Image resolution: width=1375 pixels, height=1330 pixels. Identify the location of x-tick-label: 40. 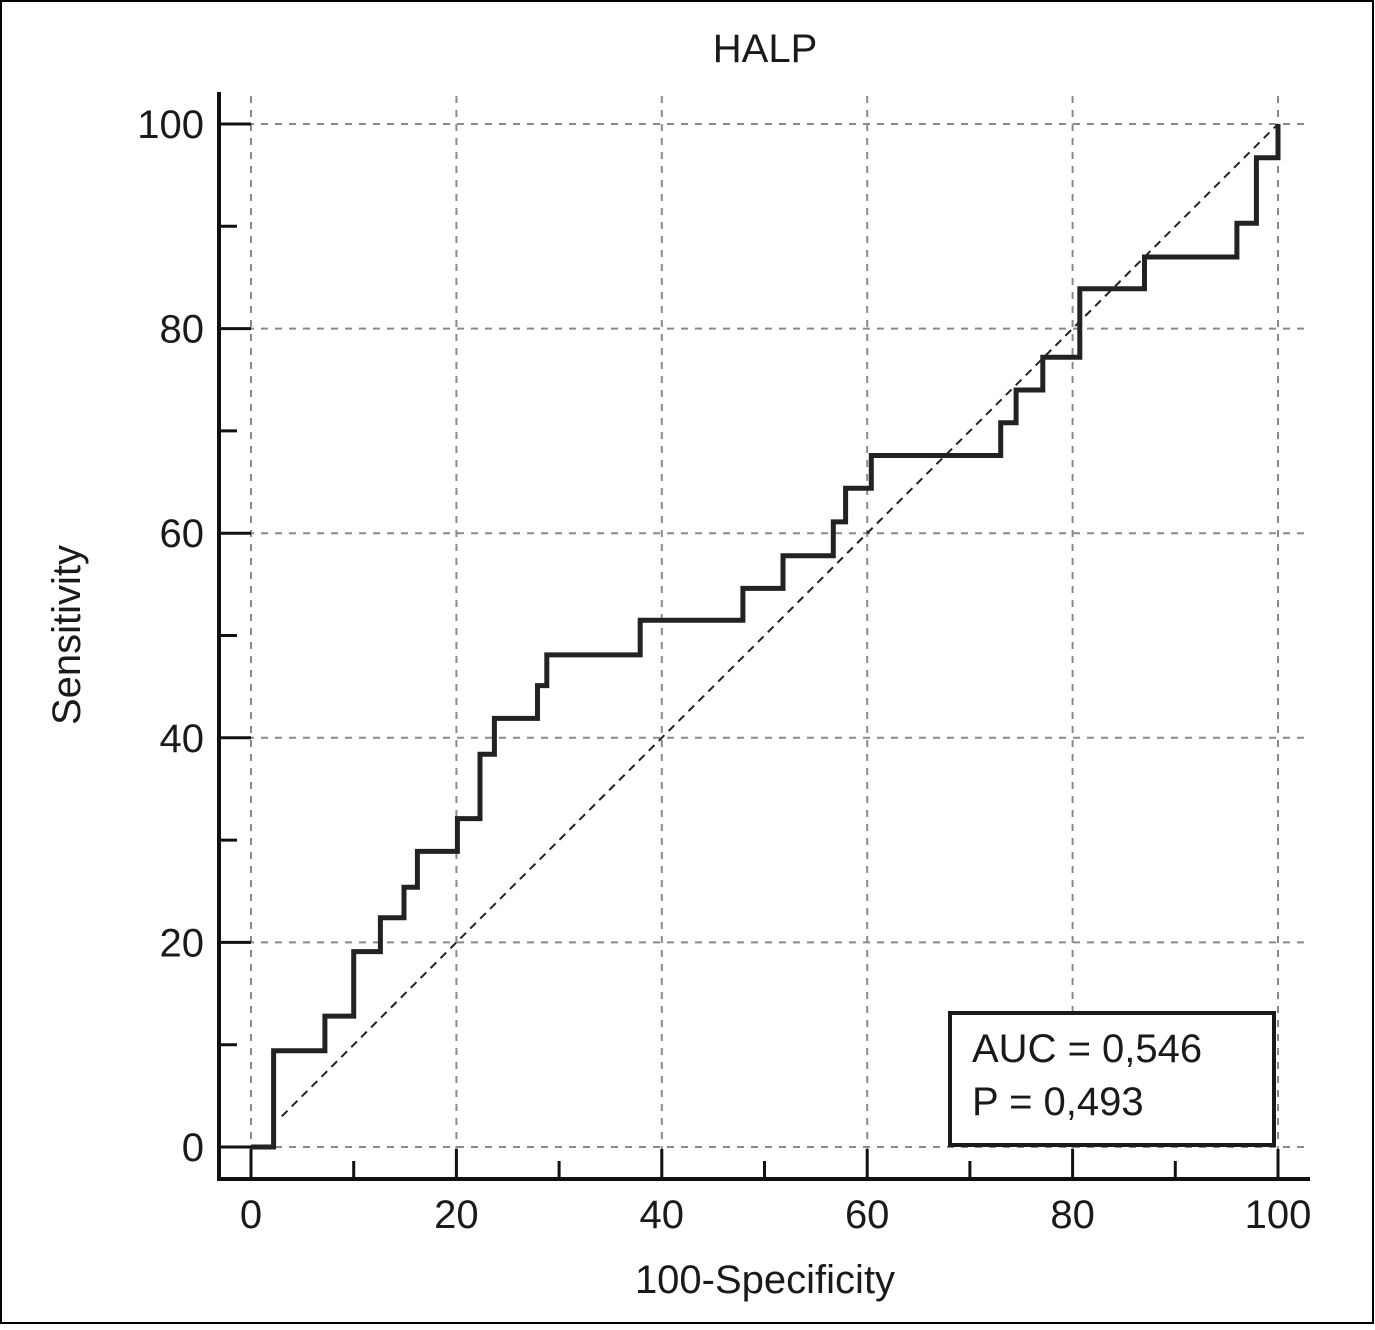
(662, 1215).